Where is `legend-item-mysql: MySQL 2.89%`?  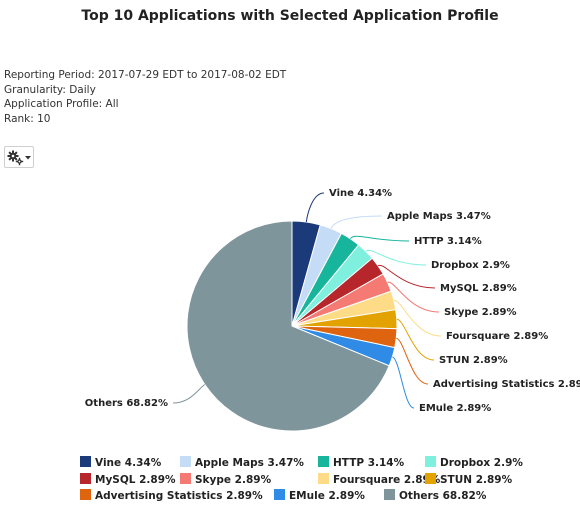 legend-item-mysql: MySQL 2.89% is located at coordinates (128, 479).